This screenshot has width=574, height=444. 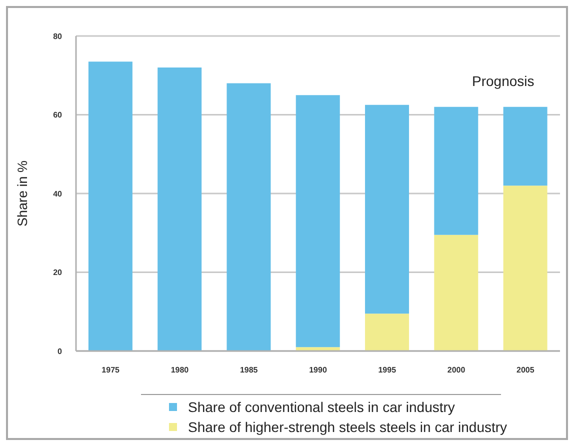 What do you see at coordinates (58, 36) in the screenshot?
I see `y-tick-label: 80` at bounding box center [58, 36].